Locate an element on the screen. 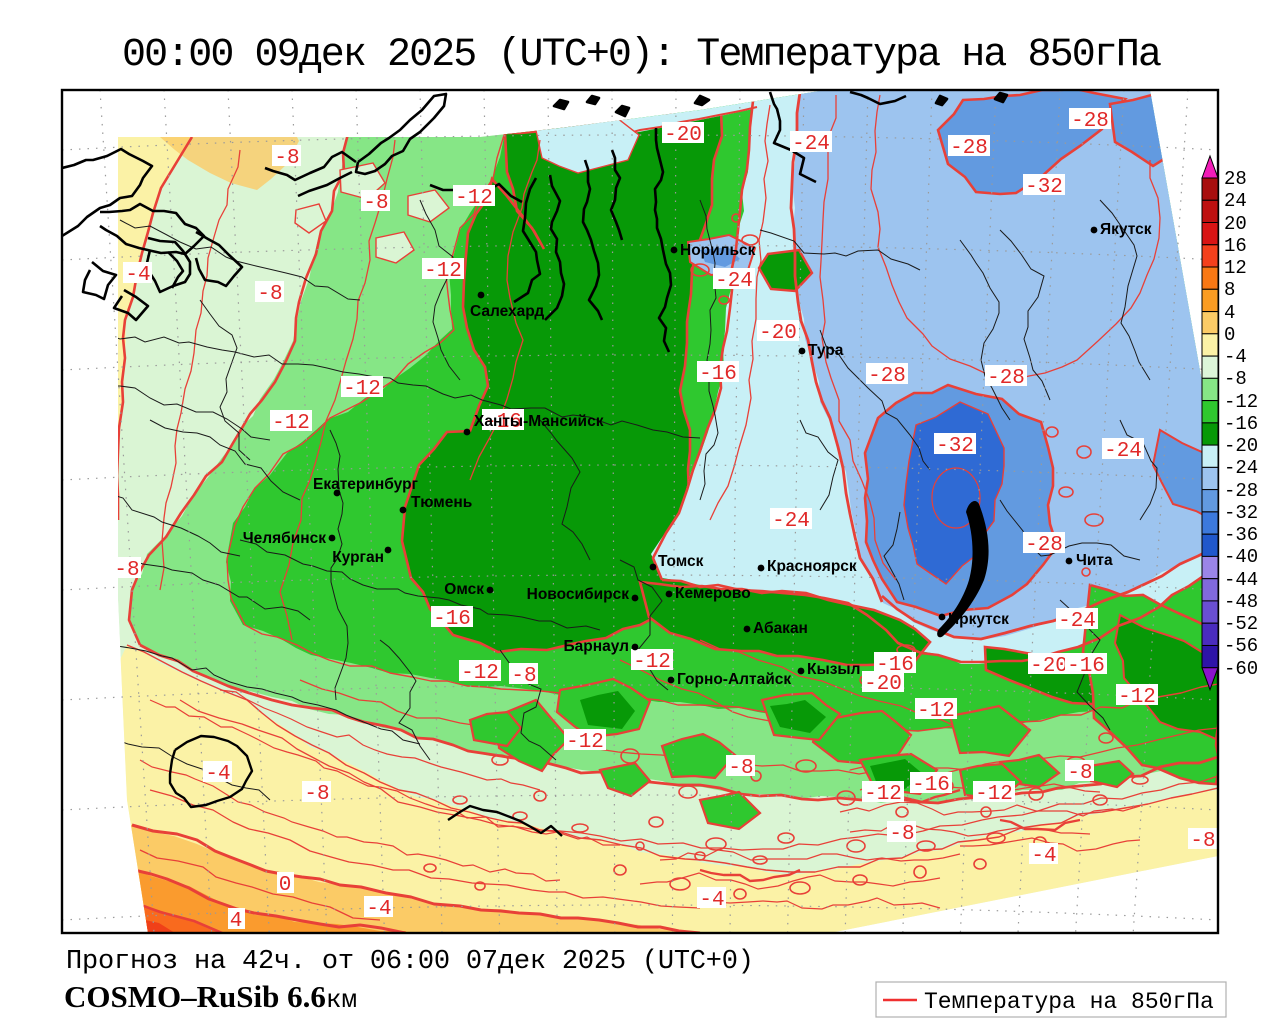  svg-text: 16 is located at coordinates (1235, 246).